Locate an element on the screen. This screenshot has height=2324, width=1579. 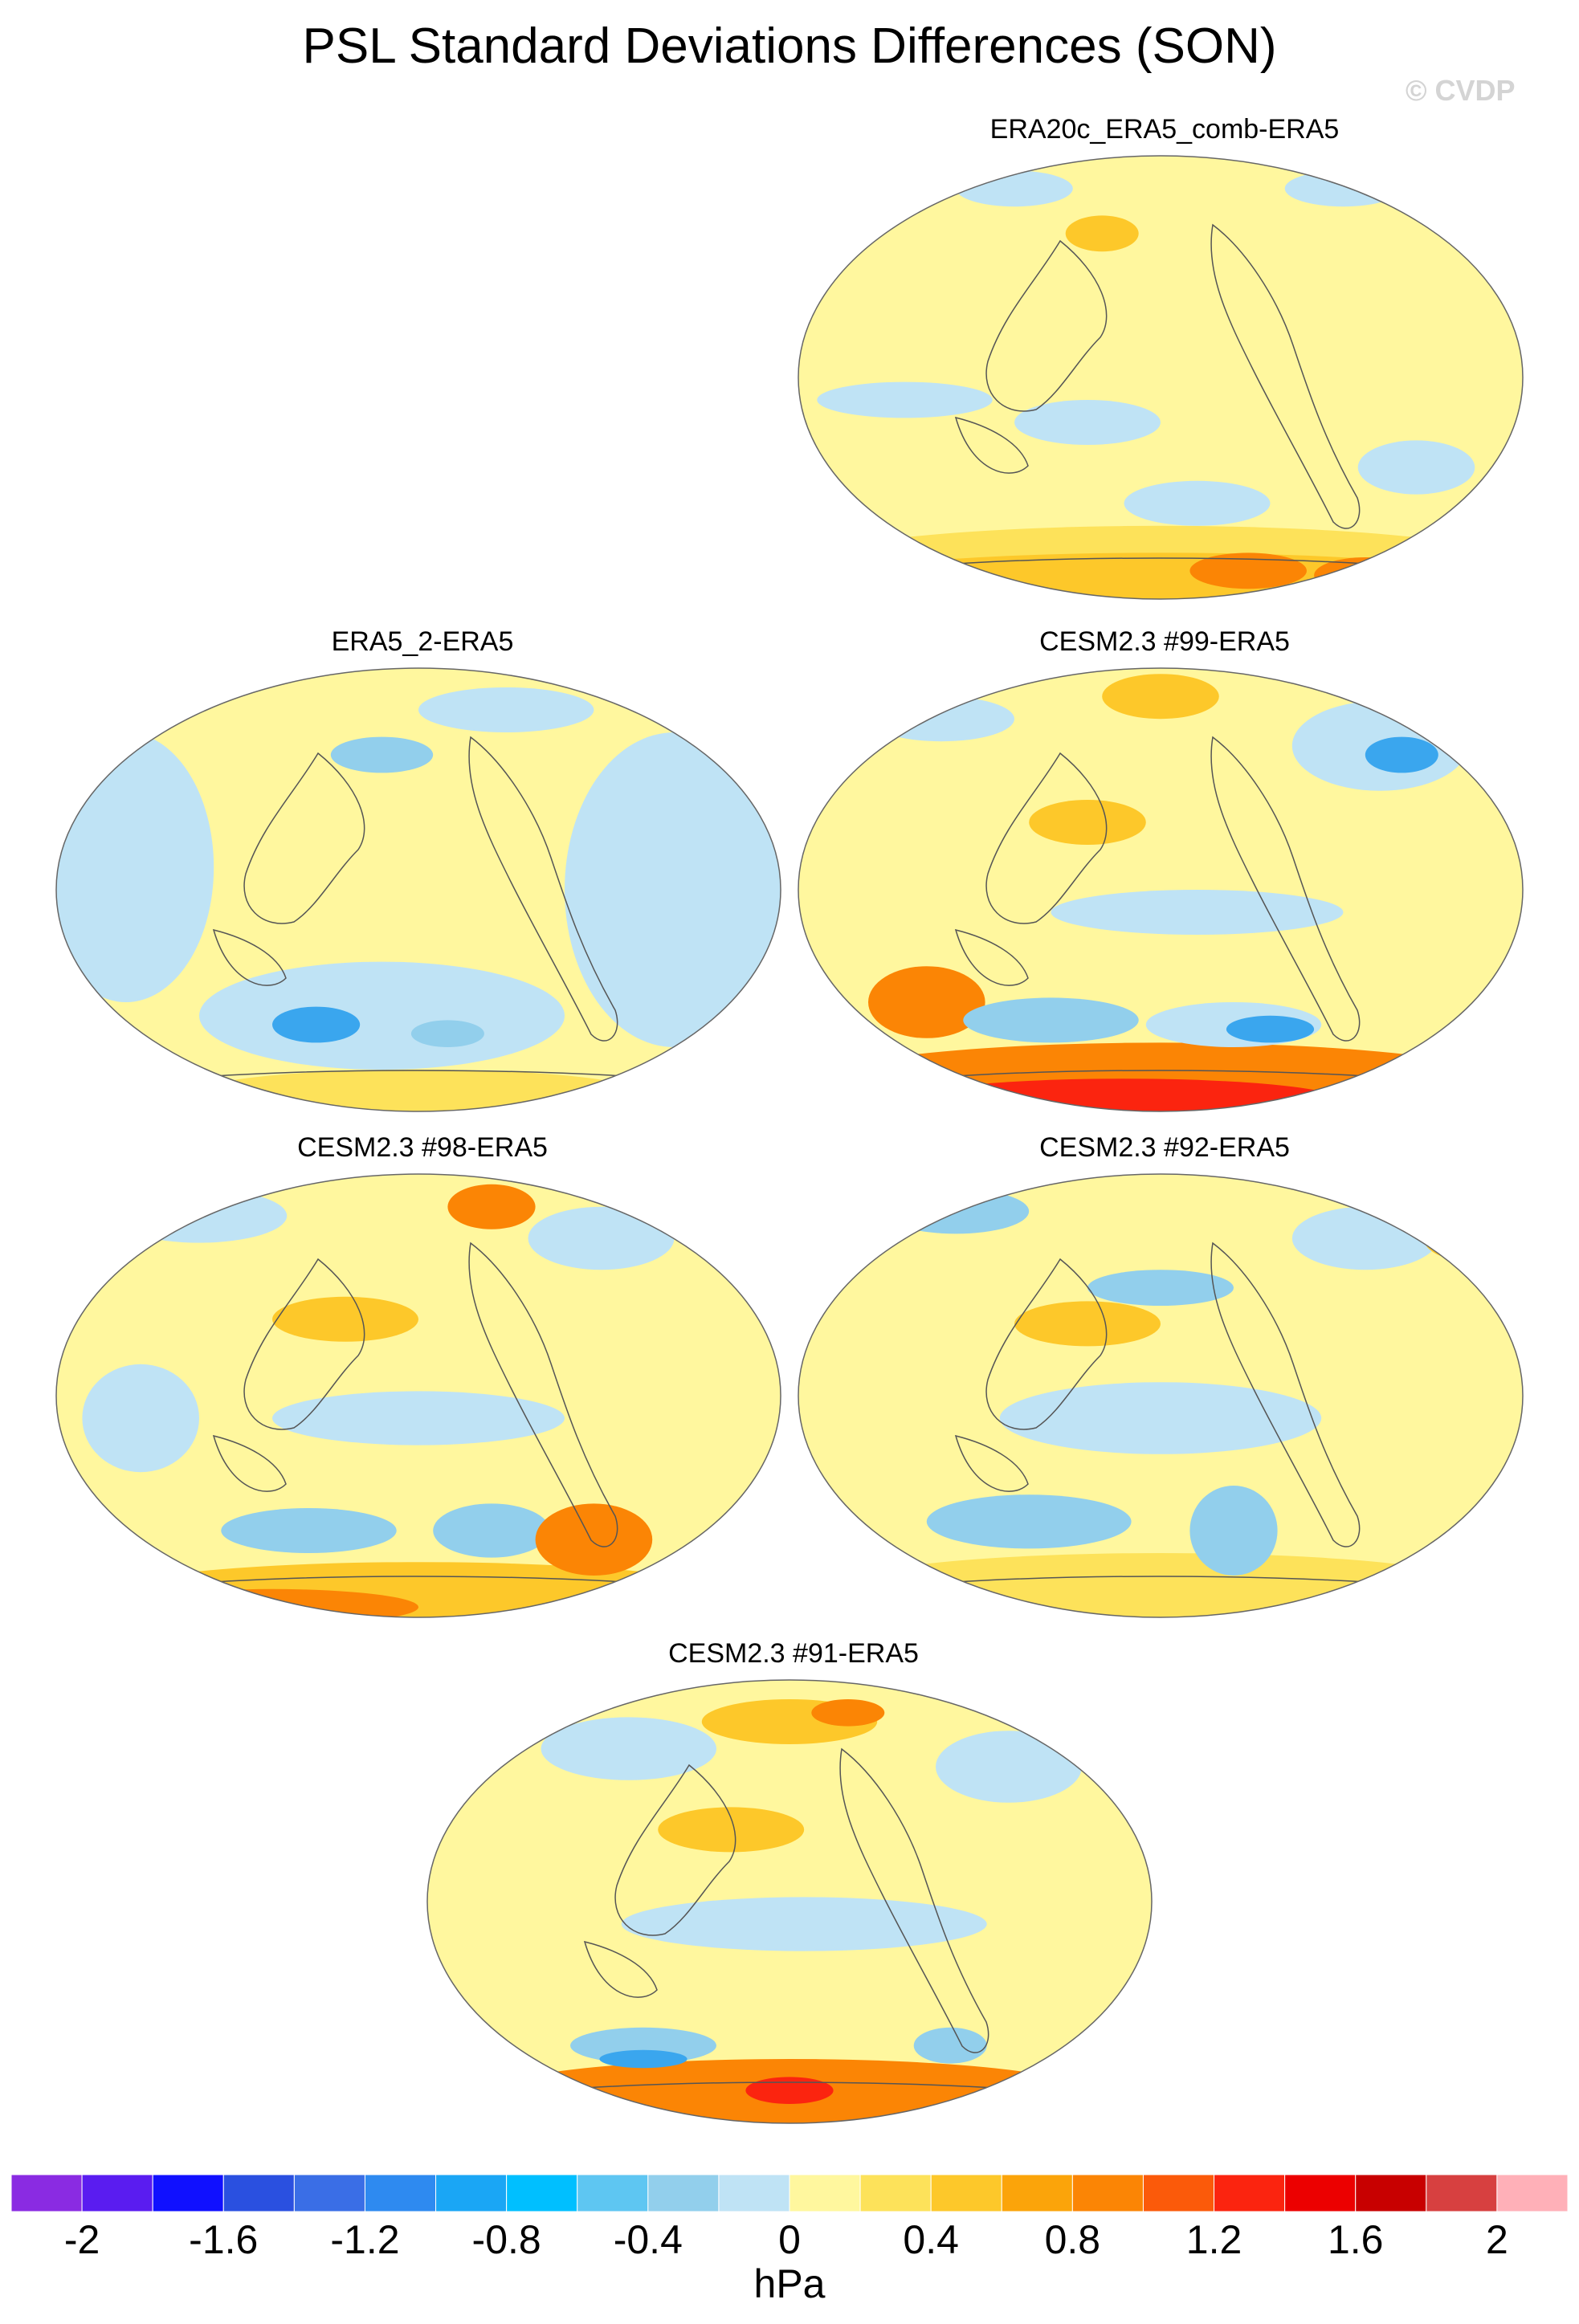
panel-title: ERA20c_ERA5_comb-ERA5 is located at coordinates (1164, 129).